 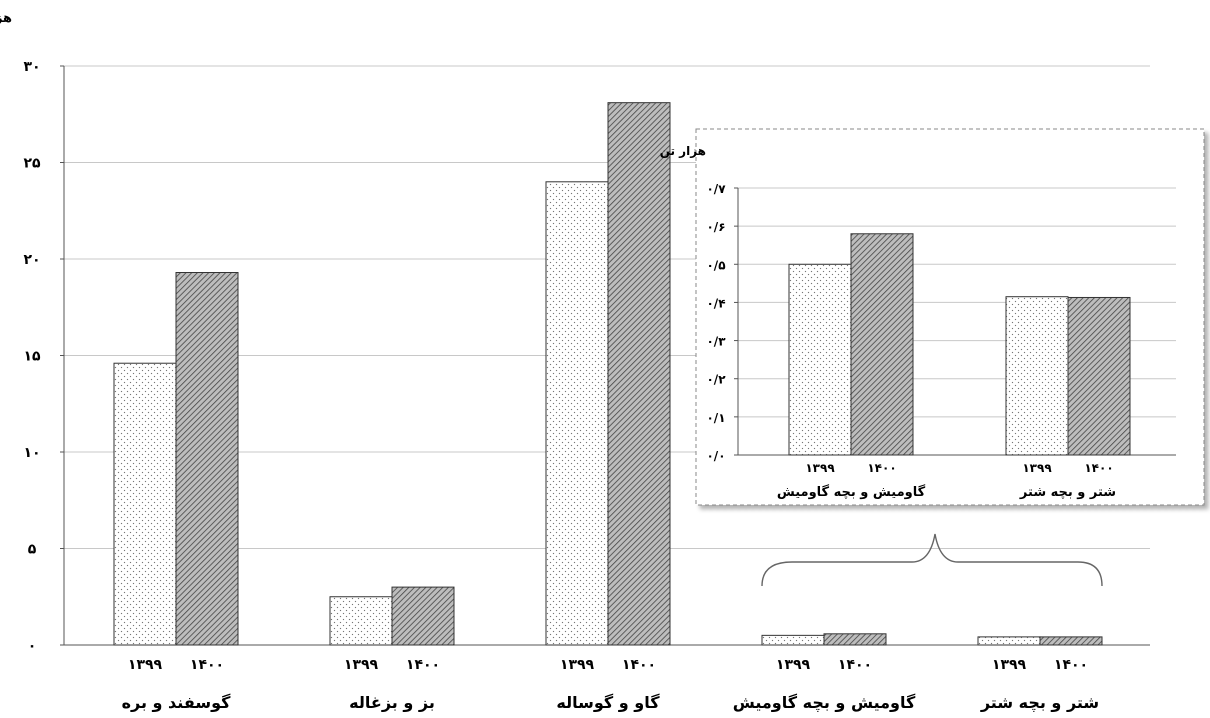 I want to click on inset-category-label: شتر و بچه شتر, so click(x=1067, y=492).